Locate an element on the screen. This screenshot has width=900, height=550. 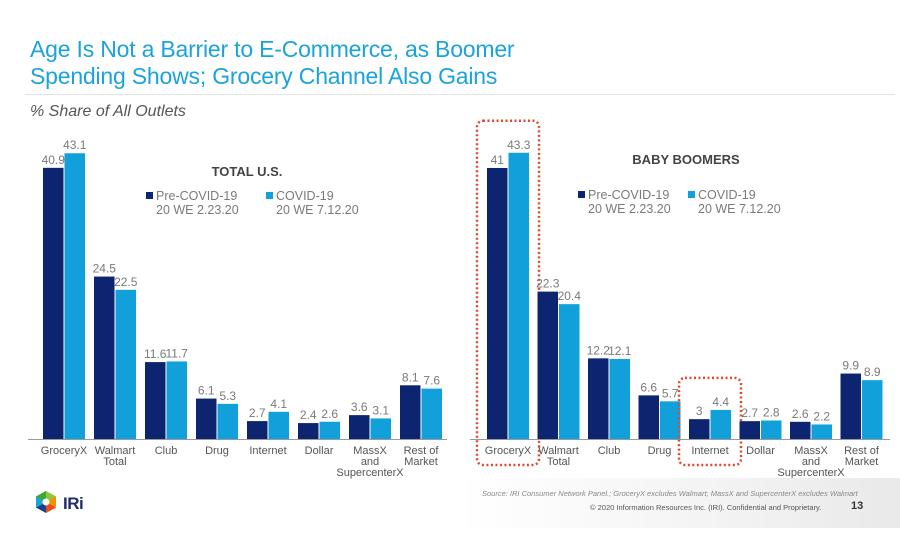
footer-band is located at coordinates (680, 503).